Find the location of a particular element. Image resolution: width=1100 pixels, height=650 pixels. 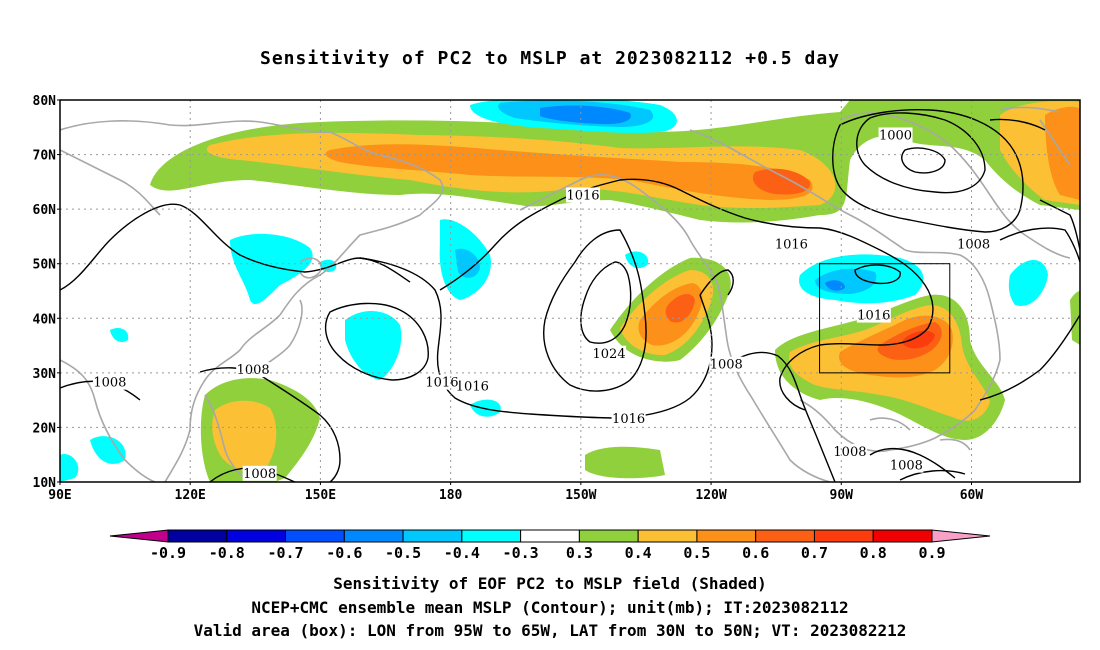

colorbar-label: -0.6 is located at coordinates (344, 553).